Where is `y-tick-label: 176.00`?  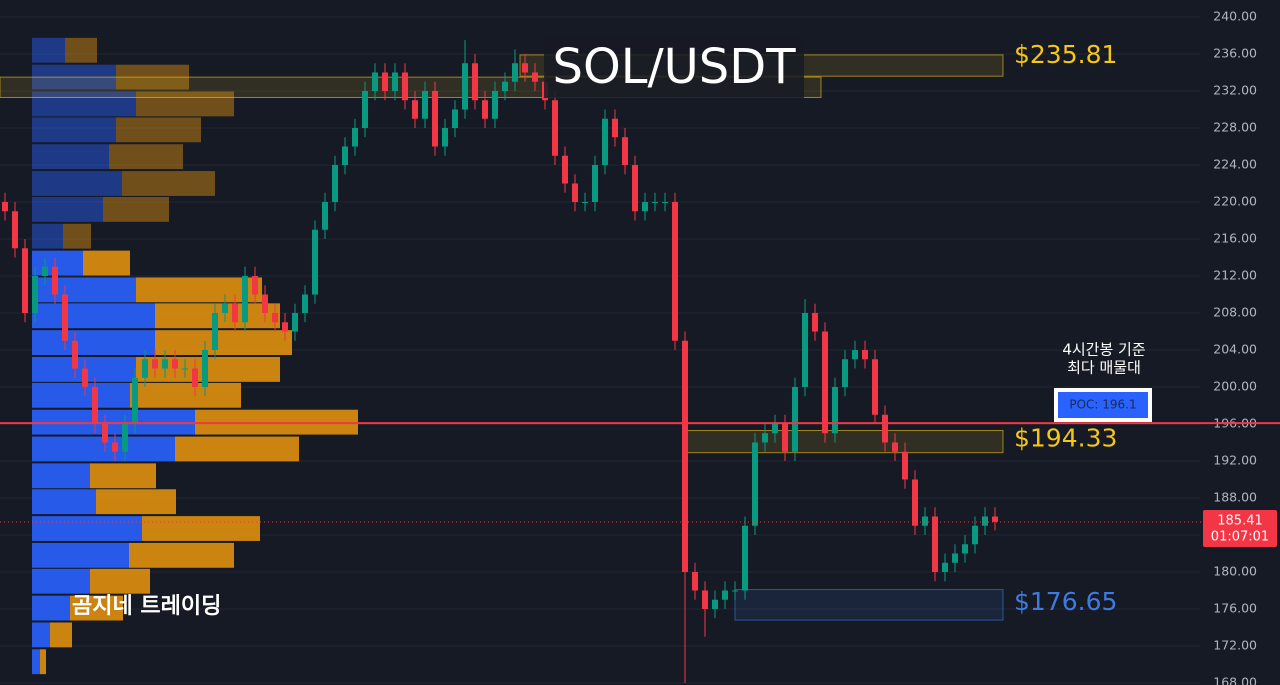
y-tick-label: 176.00 is located at coordinates (1235, 608).